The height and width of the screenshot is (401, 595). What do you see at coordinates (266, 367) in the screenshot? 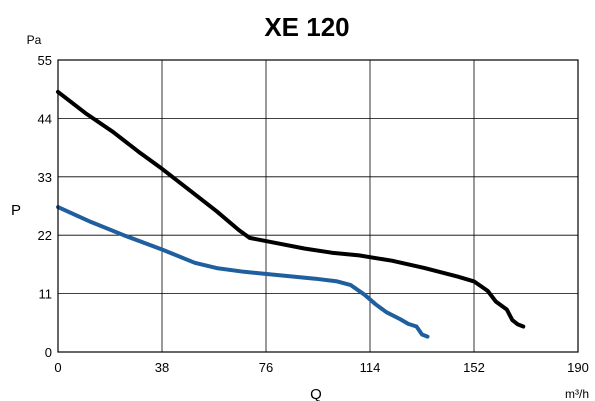
I see `x-tick-label: 76` at bounding box center [266, 367].